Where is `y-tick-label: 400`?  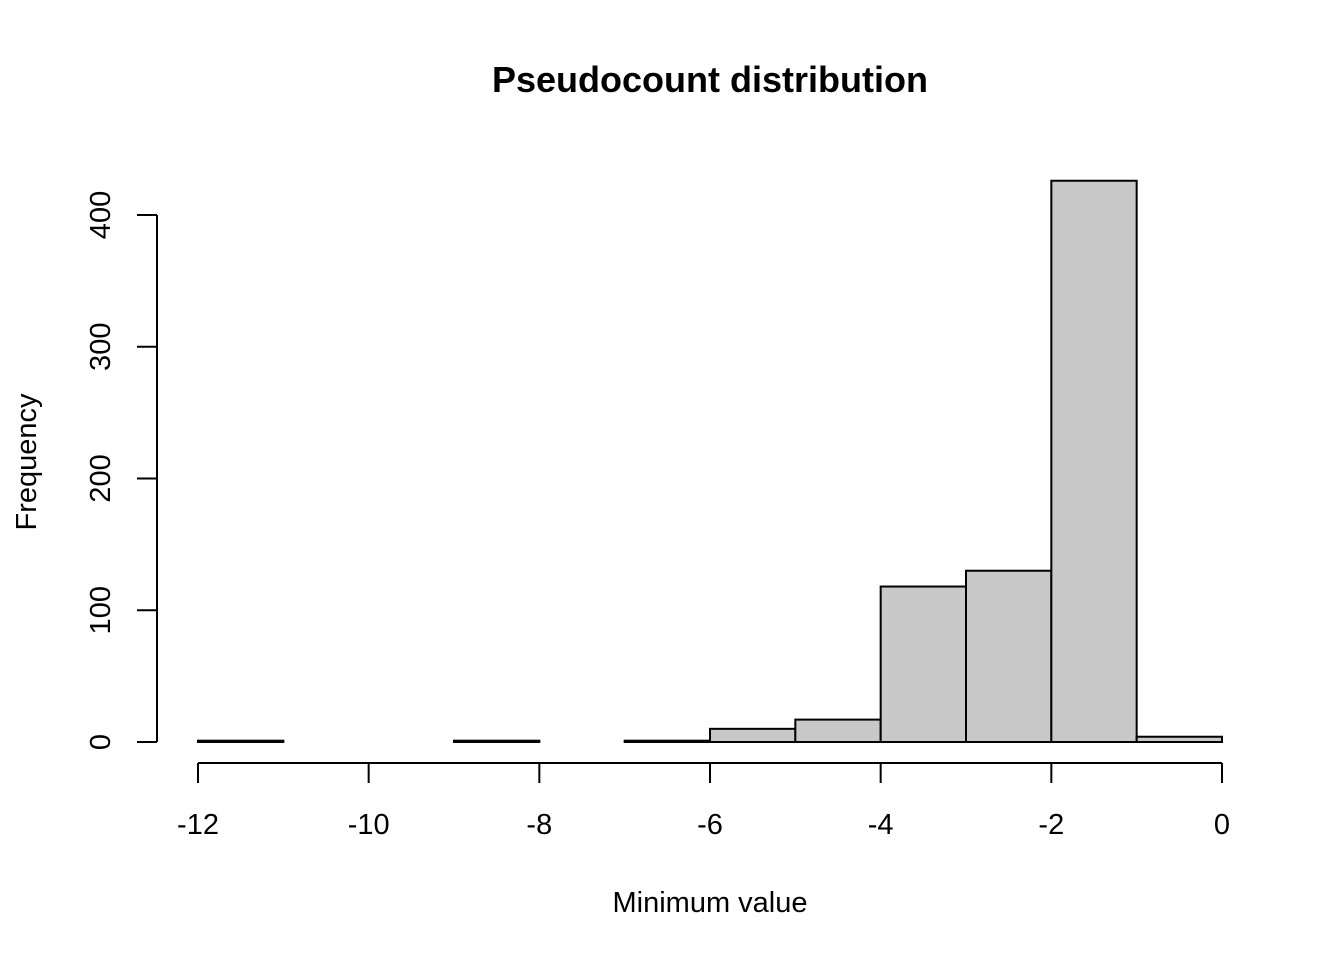 y-tick-label: 400 is located at coordinates (101, 215).